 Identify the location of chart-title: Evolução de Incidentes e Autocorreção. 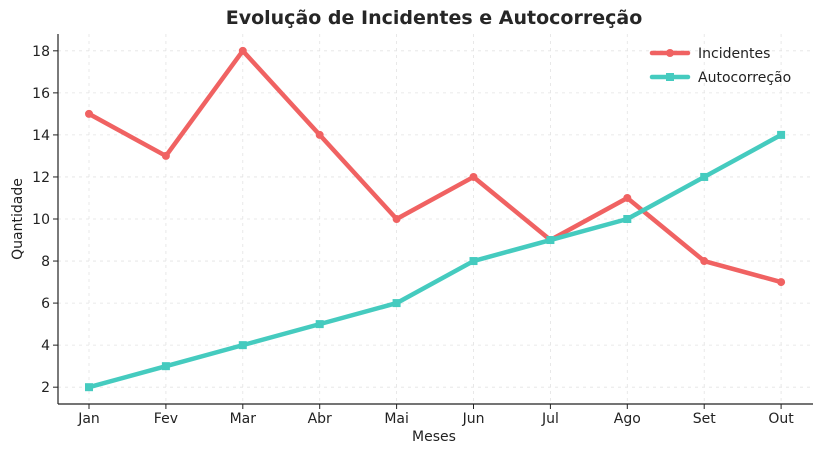
(434, 18).